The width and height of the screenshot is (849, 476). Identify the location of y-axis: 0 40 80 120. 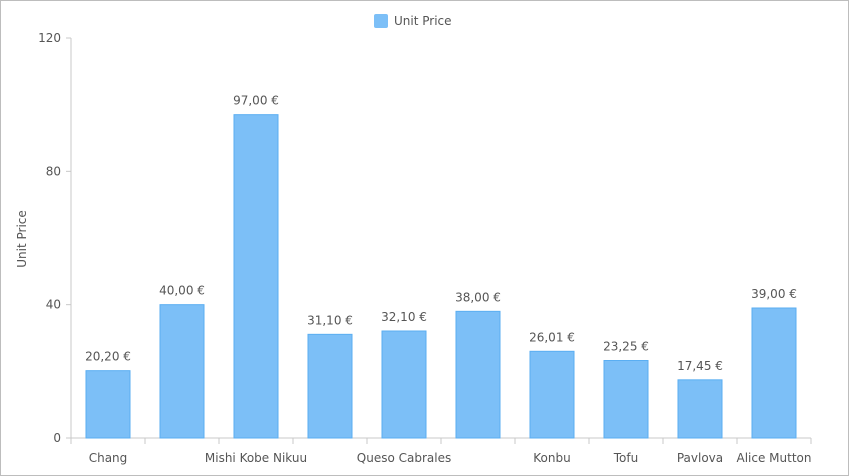
(55, 238).